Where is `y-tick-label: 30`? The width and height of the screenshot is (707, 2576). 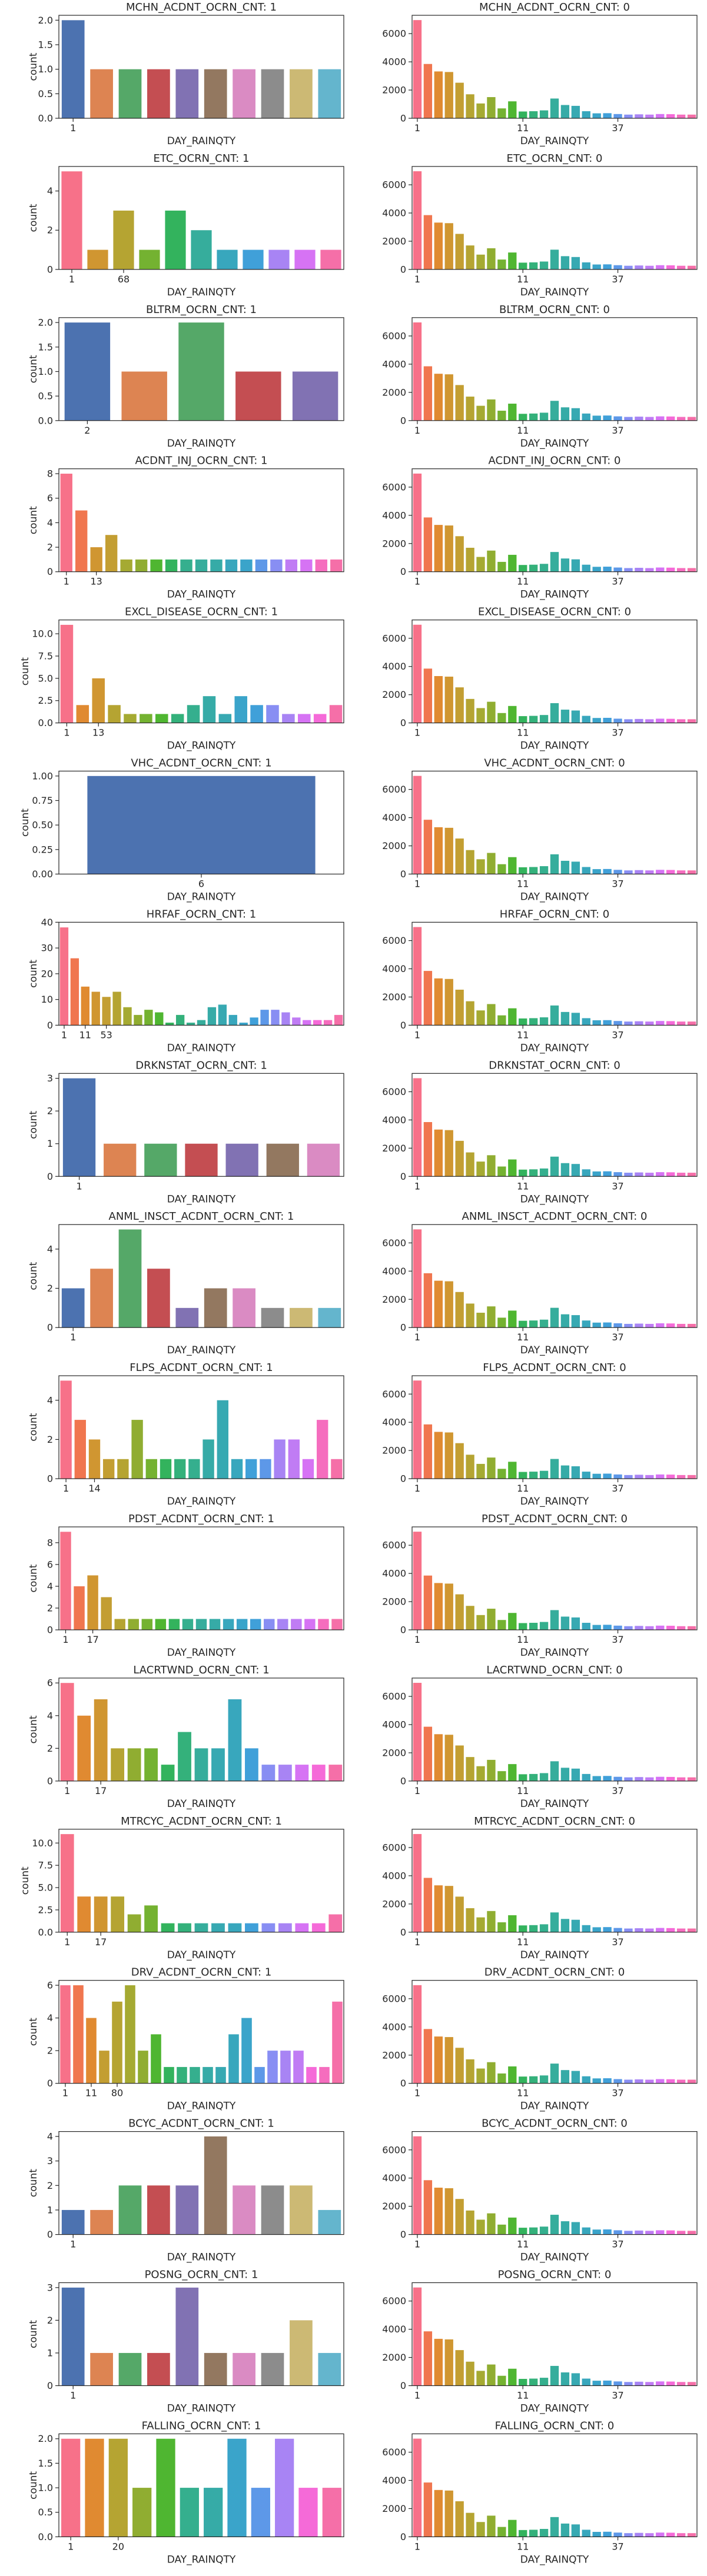 y-tick-label: 30 is located at coordinates (47, 948).